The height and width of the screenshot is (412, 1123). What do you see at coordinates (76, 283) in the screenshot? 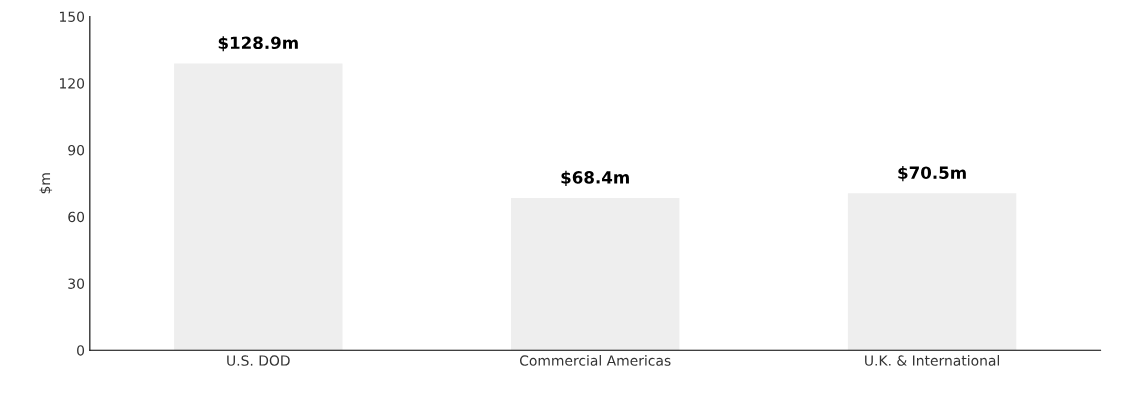
I see `y-tick-label: 30` at bounding box center [76, 283].